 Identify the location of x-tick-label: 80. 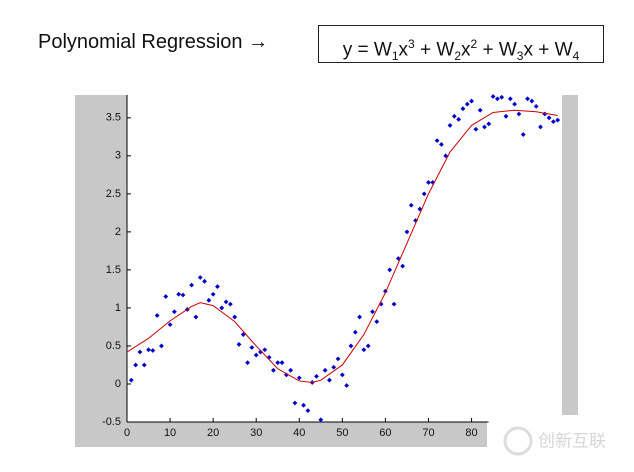
(471, 433).